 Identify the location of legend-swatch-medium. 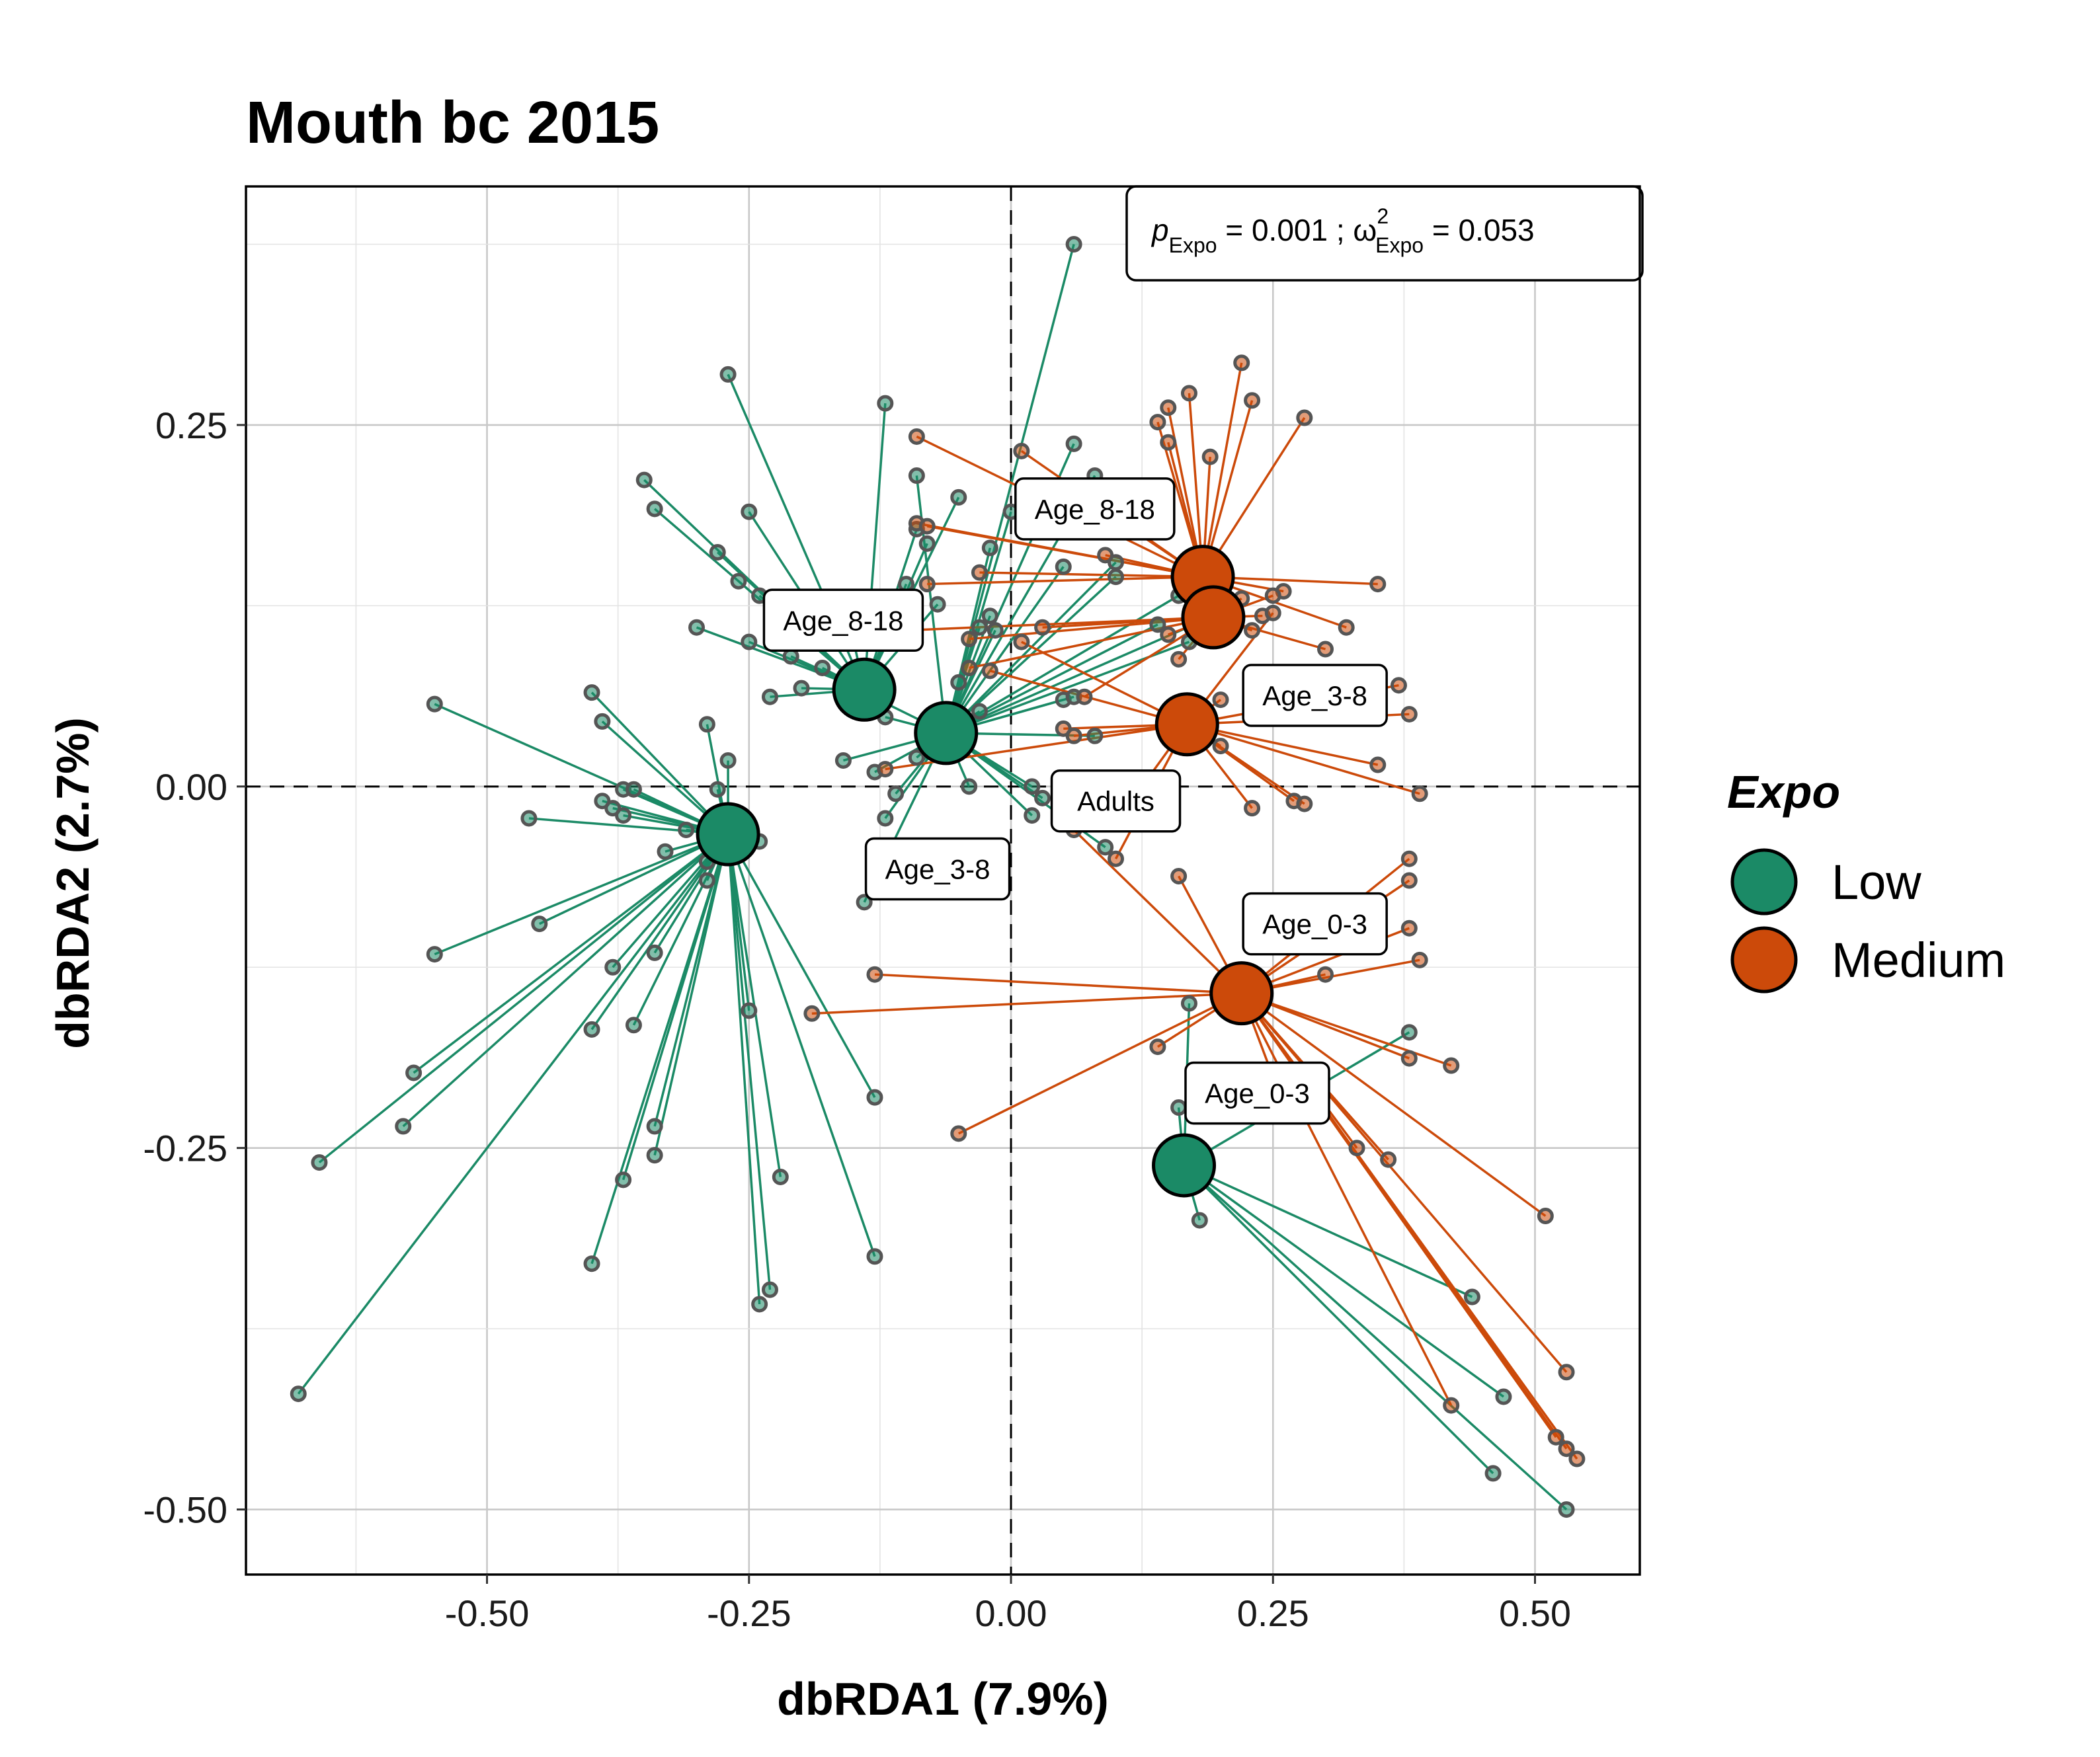
(1764, 960).